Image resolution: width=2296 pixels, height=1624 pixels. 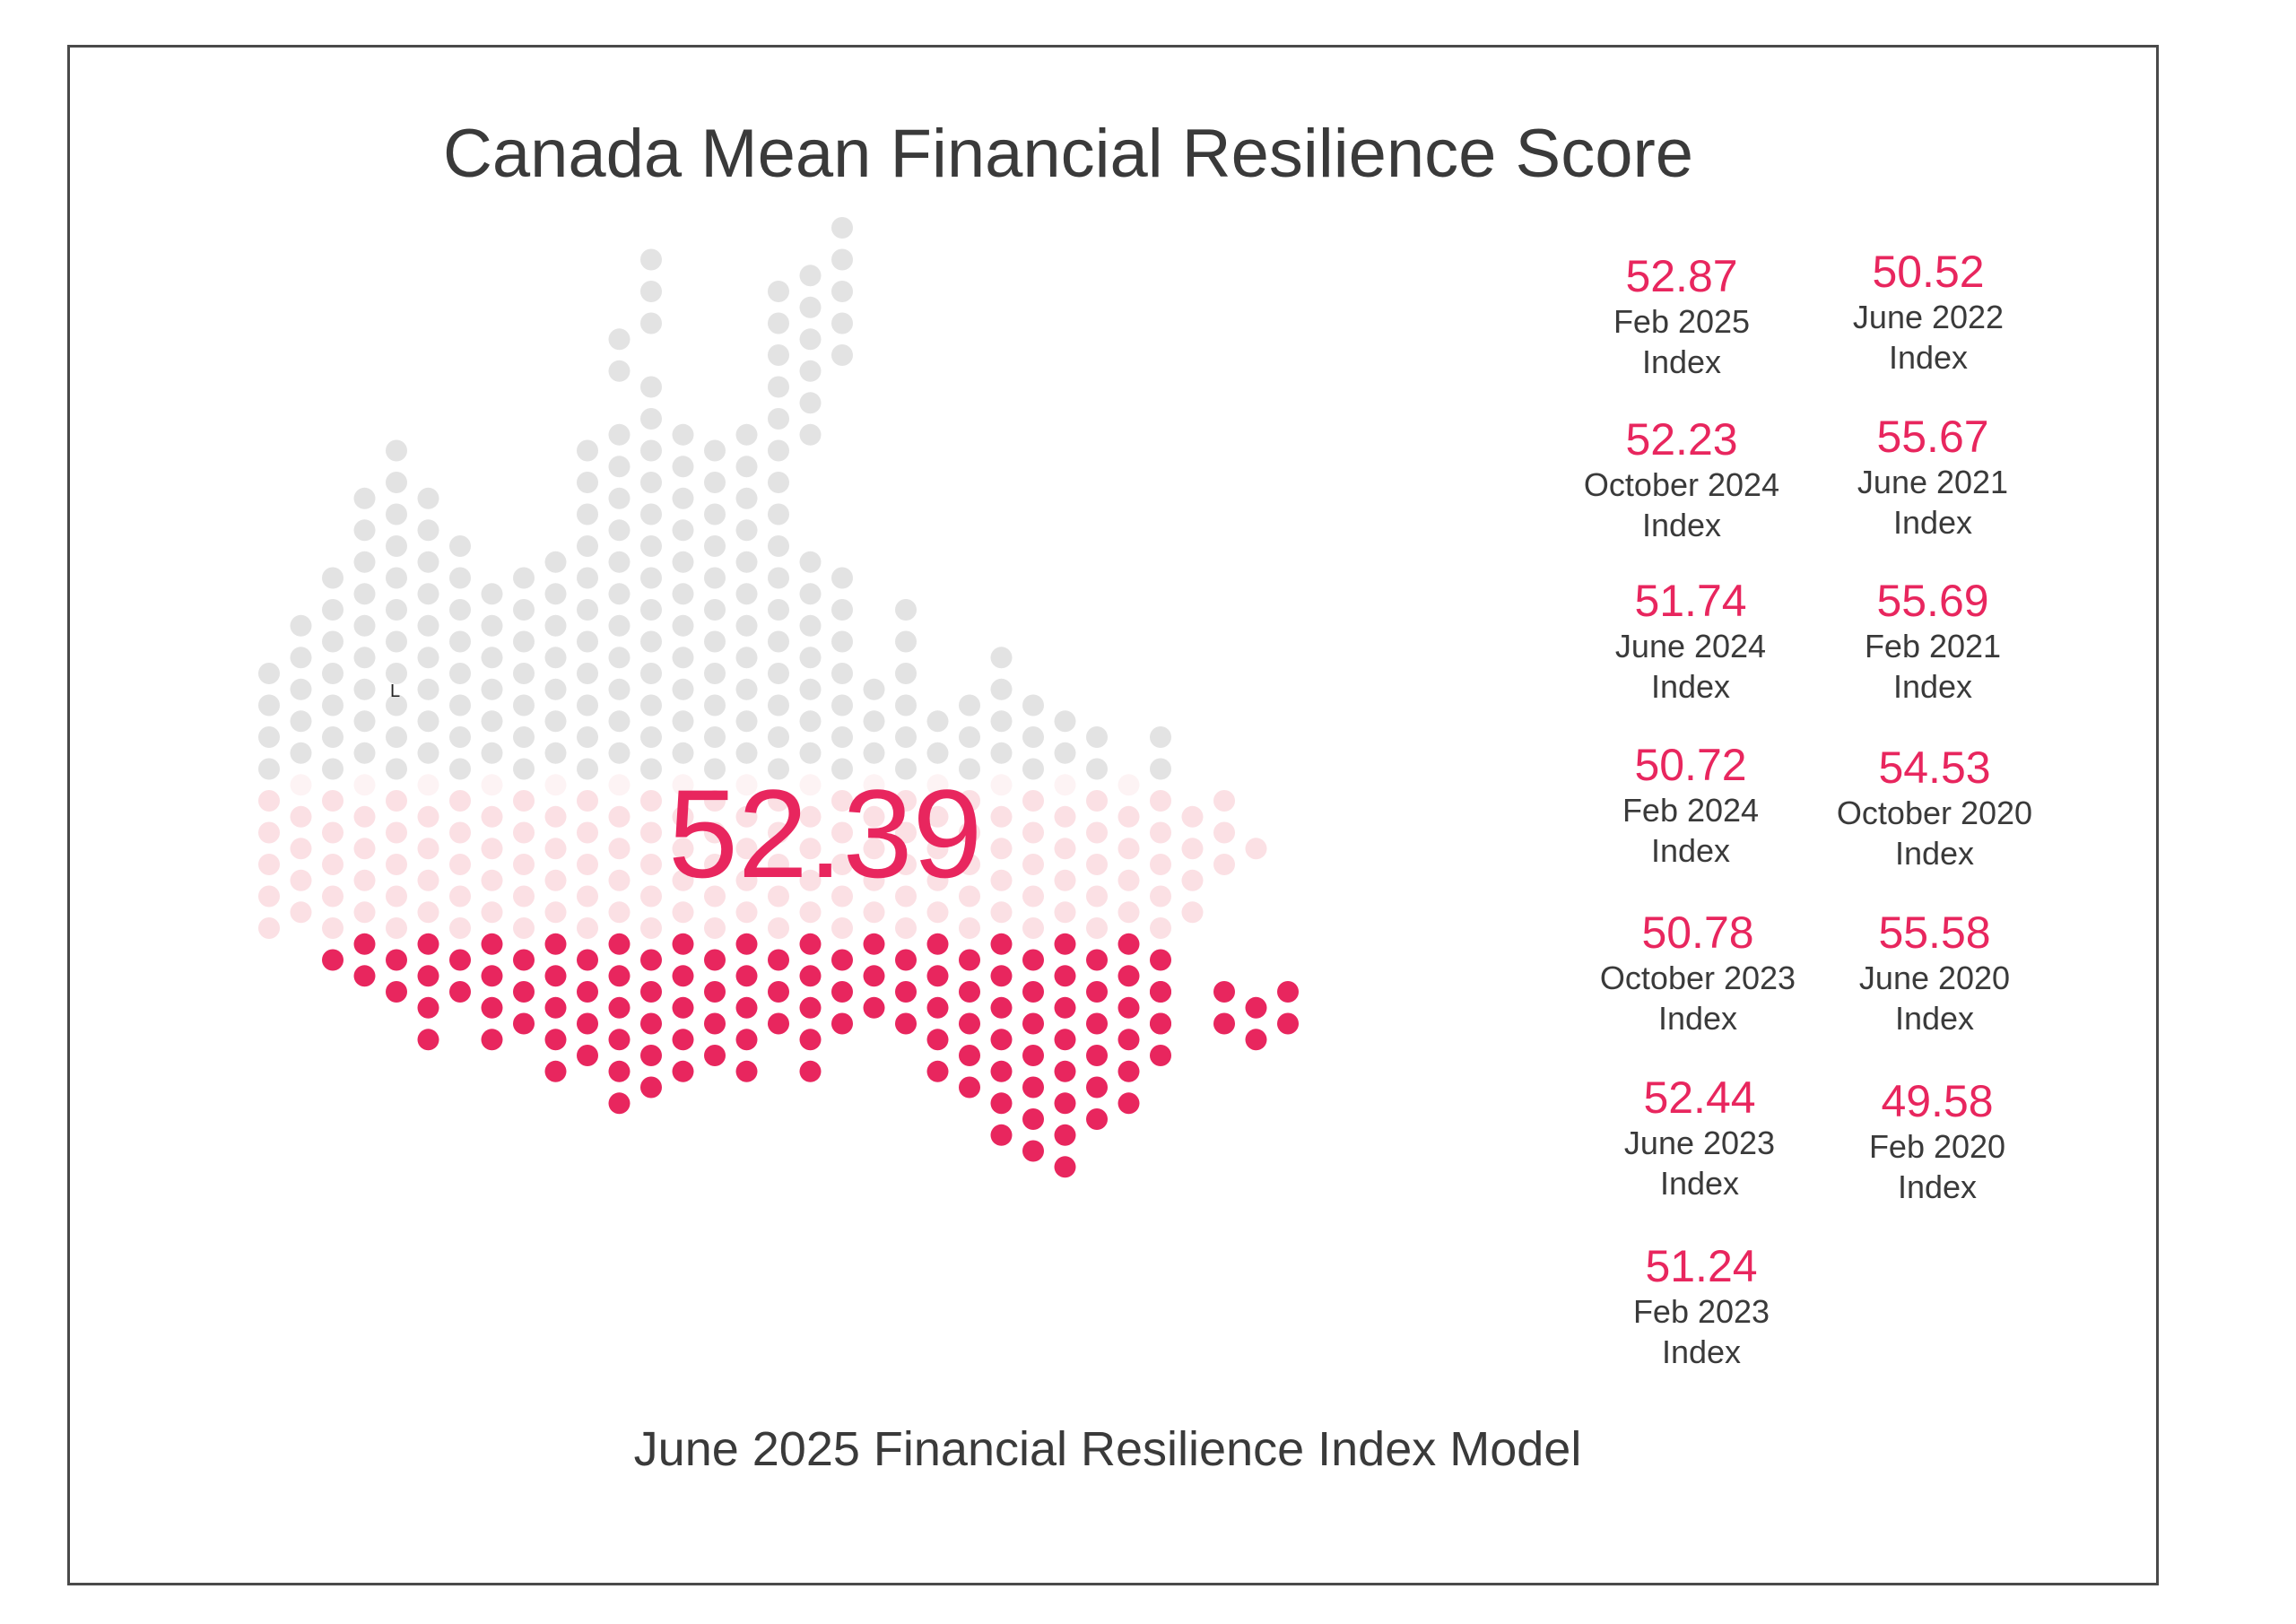 I want to click on entry-period: Feb 2023, so click(x=1701, y=1311).